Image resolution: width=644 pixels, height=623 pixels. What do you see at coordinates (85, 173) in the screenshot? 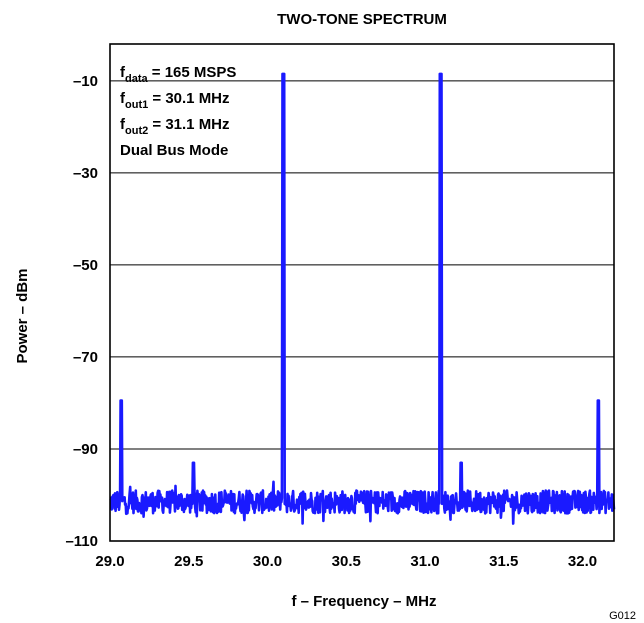
I see `y-tick-label: –30` at bounding box center [85, 173].